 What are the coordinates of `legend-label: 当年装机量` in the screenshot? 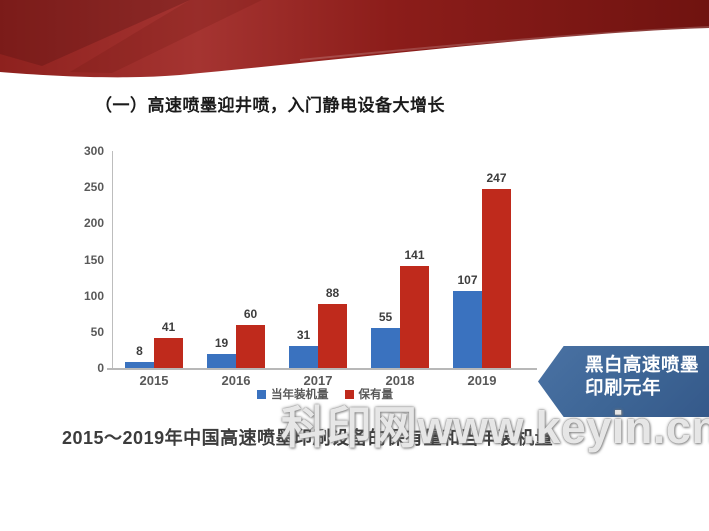 It's located at (300, 395).